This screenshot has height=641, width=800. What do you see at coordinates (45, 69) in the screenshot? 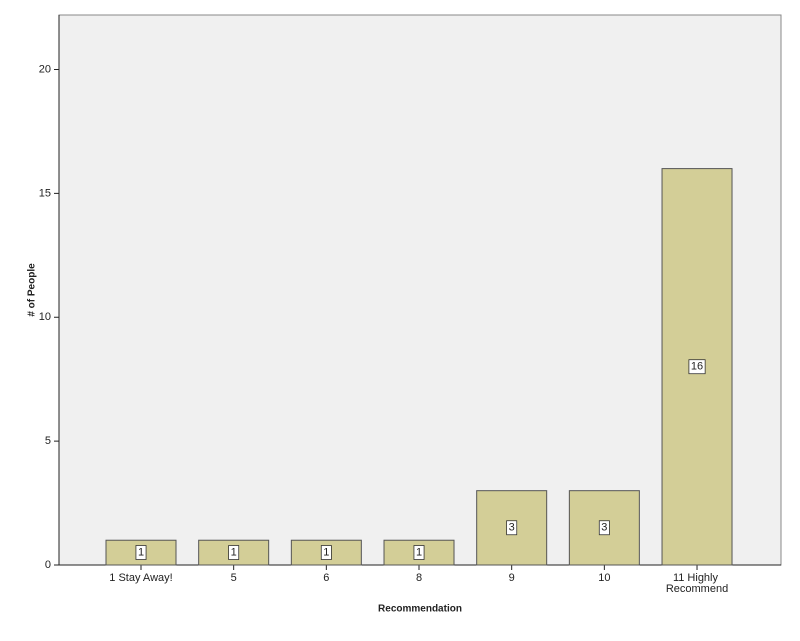
I see `y-tick-label: 20` at bounding box center [45, 69].